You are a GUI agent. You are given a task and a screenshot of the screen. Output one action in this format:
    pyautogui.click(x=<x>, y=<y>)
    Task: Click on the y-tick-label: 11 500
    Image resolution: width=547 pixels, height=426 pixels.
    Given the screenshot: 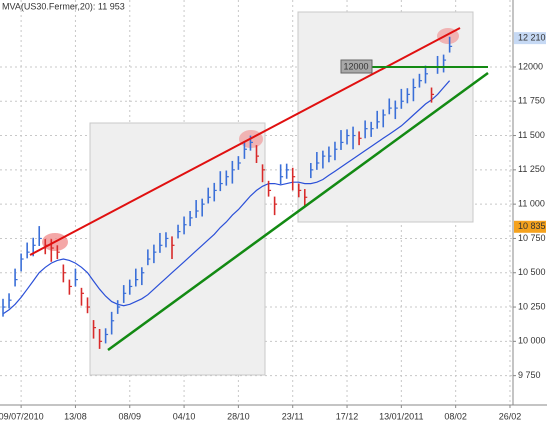 What is the action you would take?
    pyautogui.click(x=531, y=135)
    